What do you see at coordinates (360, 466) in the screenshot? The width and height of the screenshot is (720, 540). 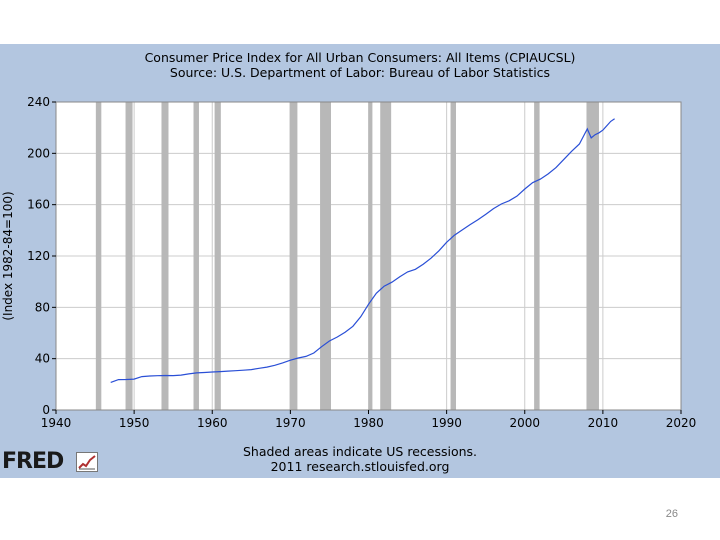 I see `source-credit: 2011 research.stlouisfed.org` at bounding box center [360, 466].